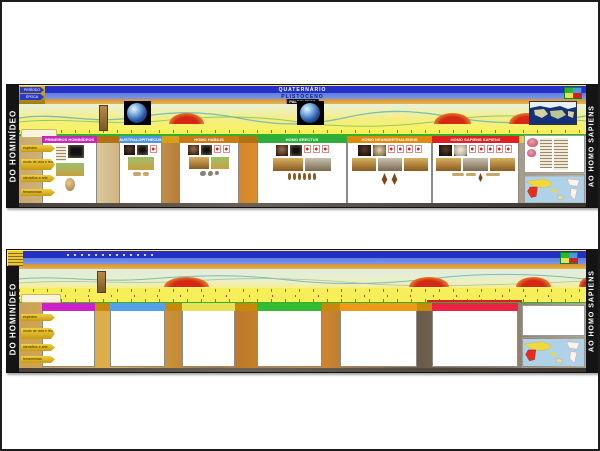 This screenshot has height=451, width=600. What do you see at coordinates (13, 146) in the screenshot?
I see `left-title-bar: DO HOMINÍDEO` at bounding box center [13, 146].